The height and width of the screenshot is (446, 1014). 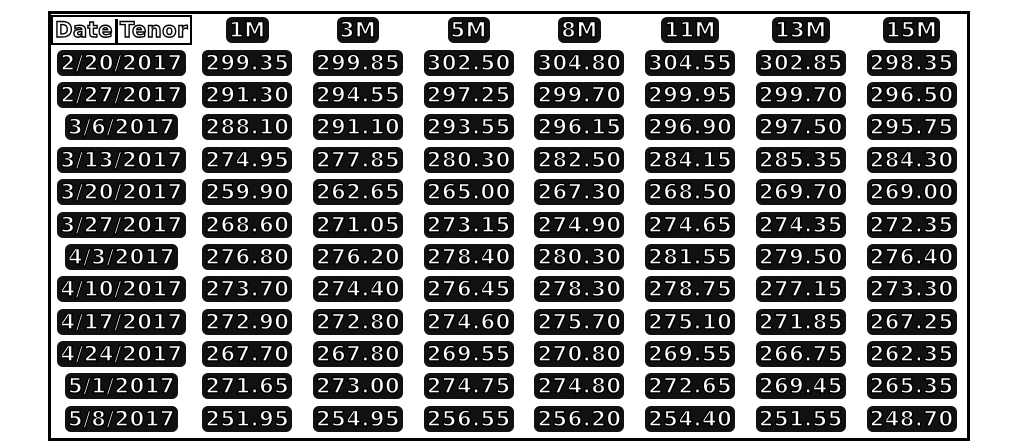 I want to click on price-value: 296.50, so click(x=911, y=94).